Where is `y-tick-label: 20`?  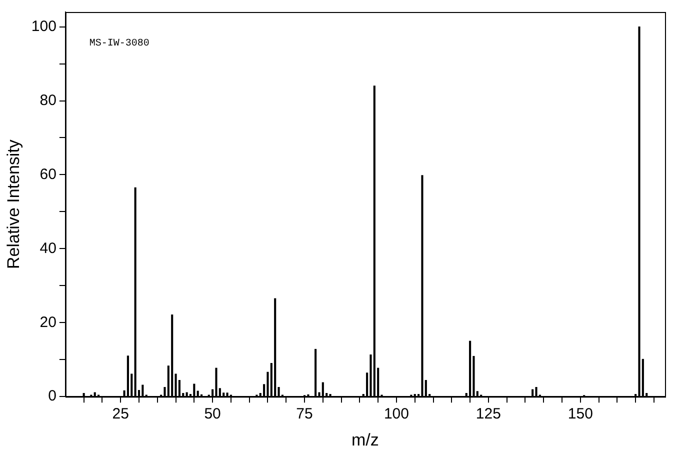 y-tick-label: 20 is located at coordinates (48, 322).